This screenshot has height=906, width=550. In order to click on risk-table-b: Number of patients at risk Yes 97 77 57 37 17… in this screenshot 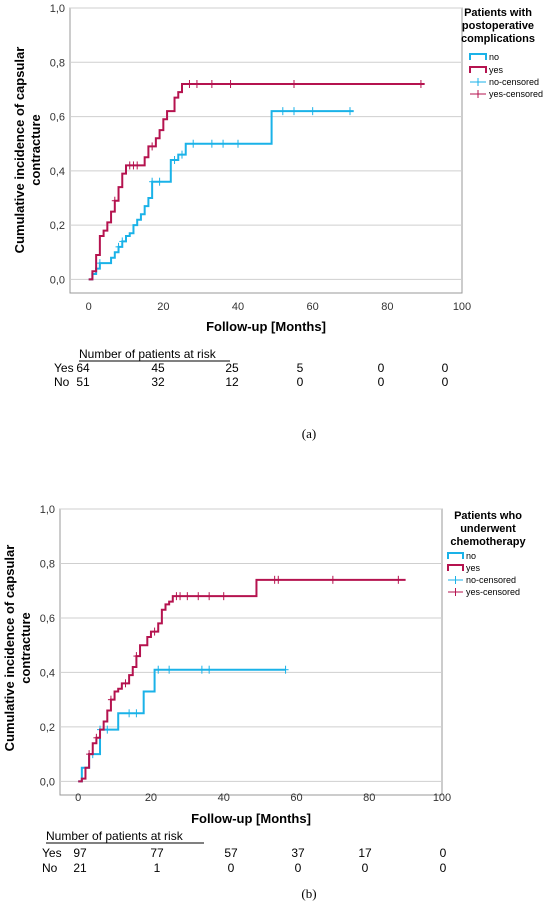, I will do `click(244, 852)`.